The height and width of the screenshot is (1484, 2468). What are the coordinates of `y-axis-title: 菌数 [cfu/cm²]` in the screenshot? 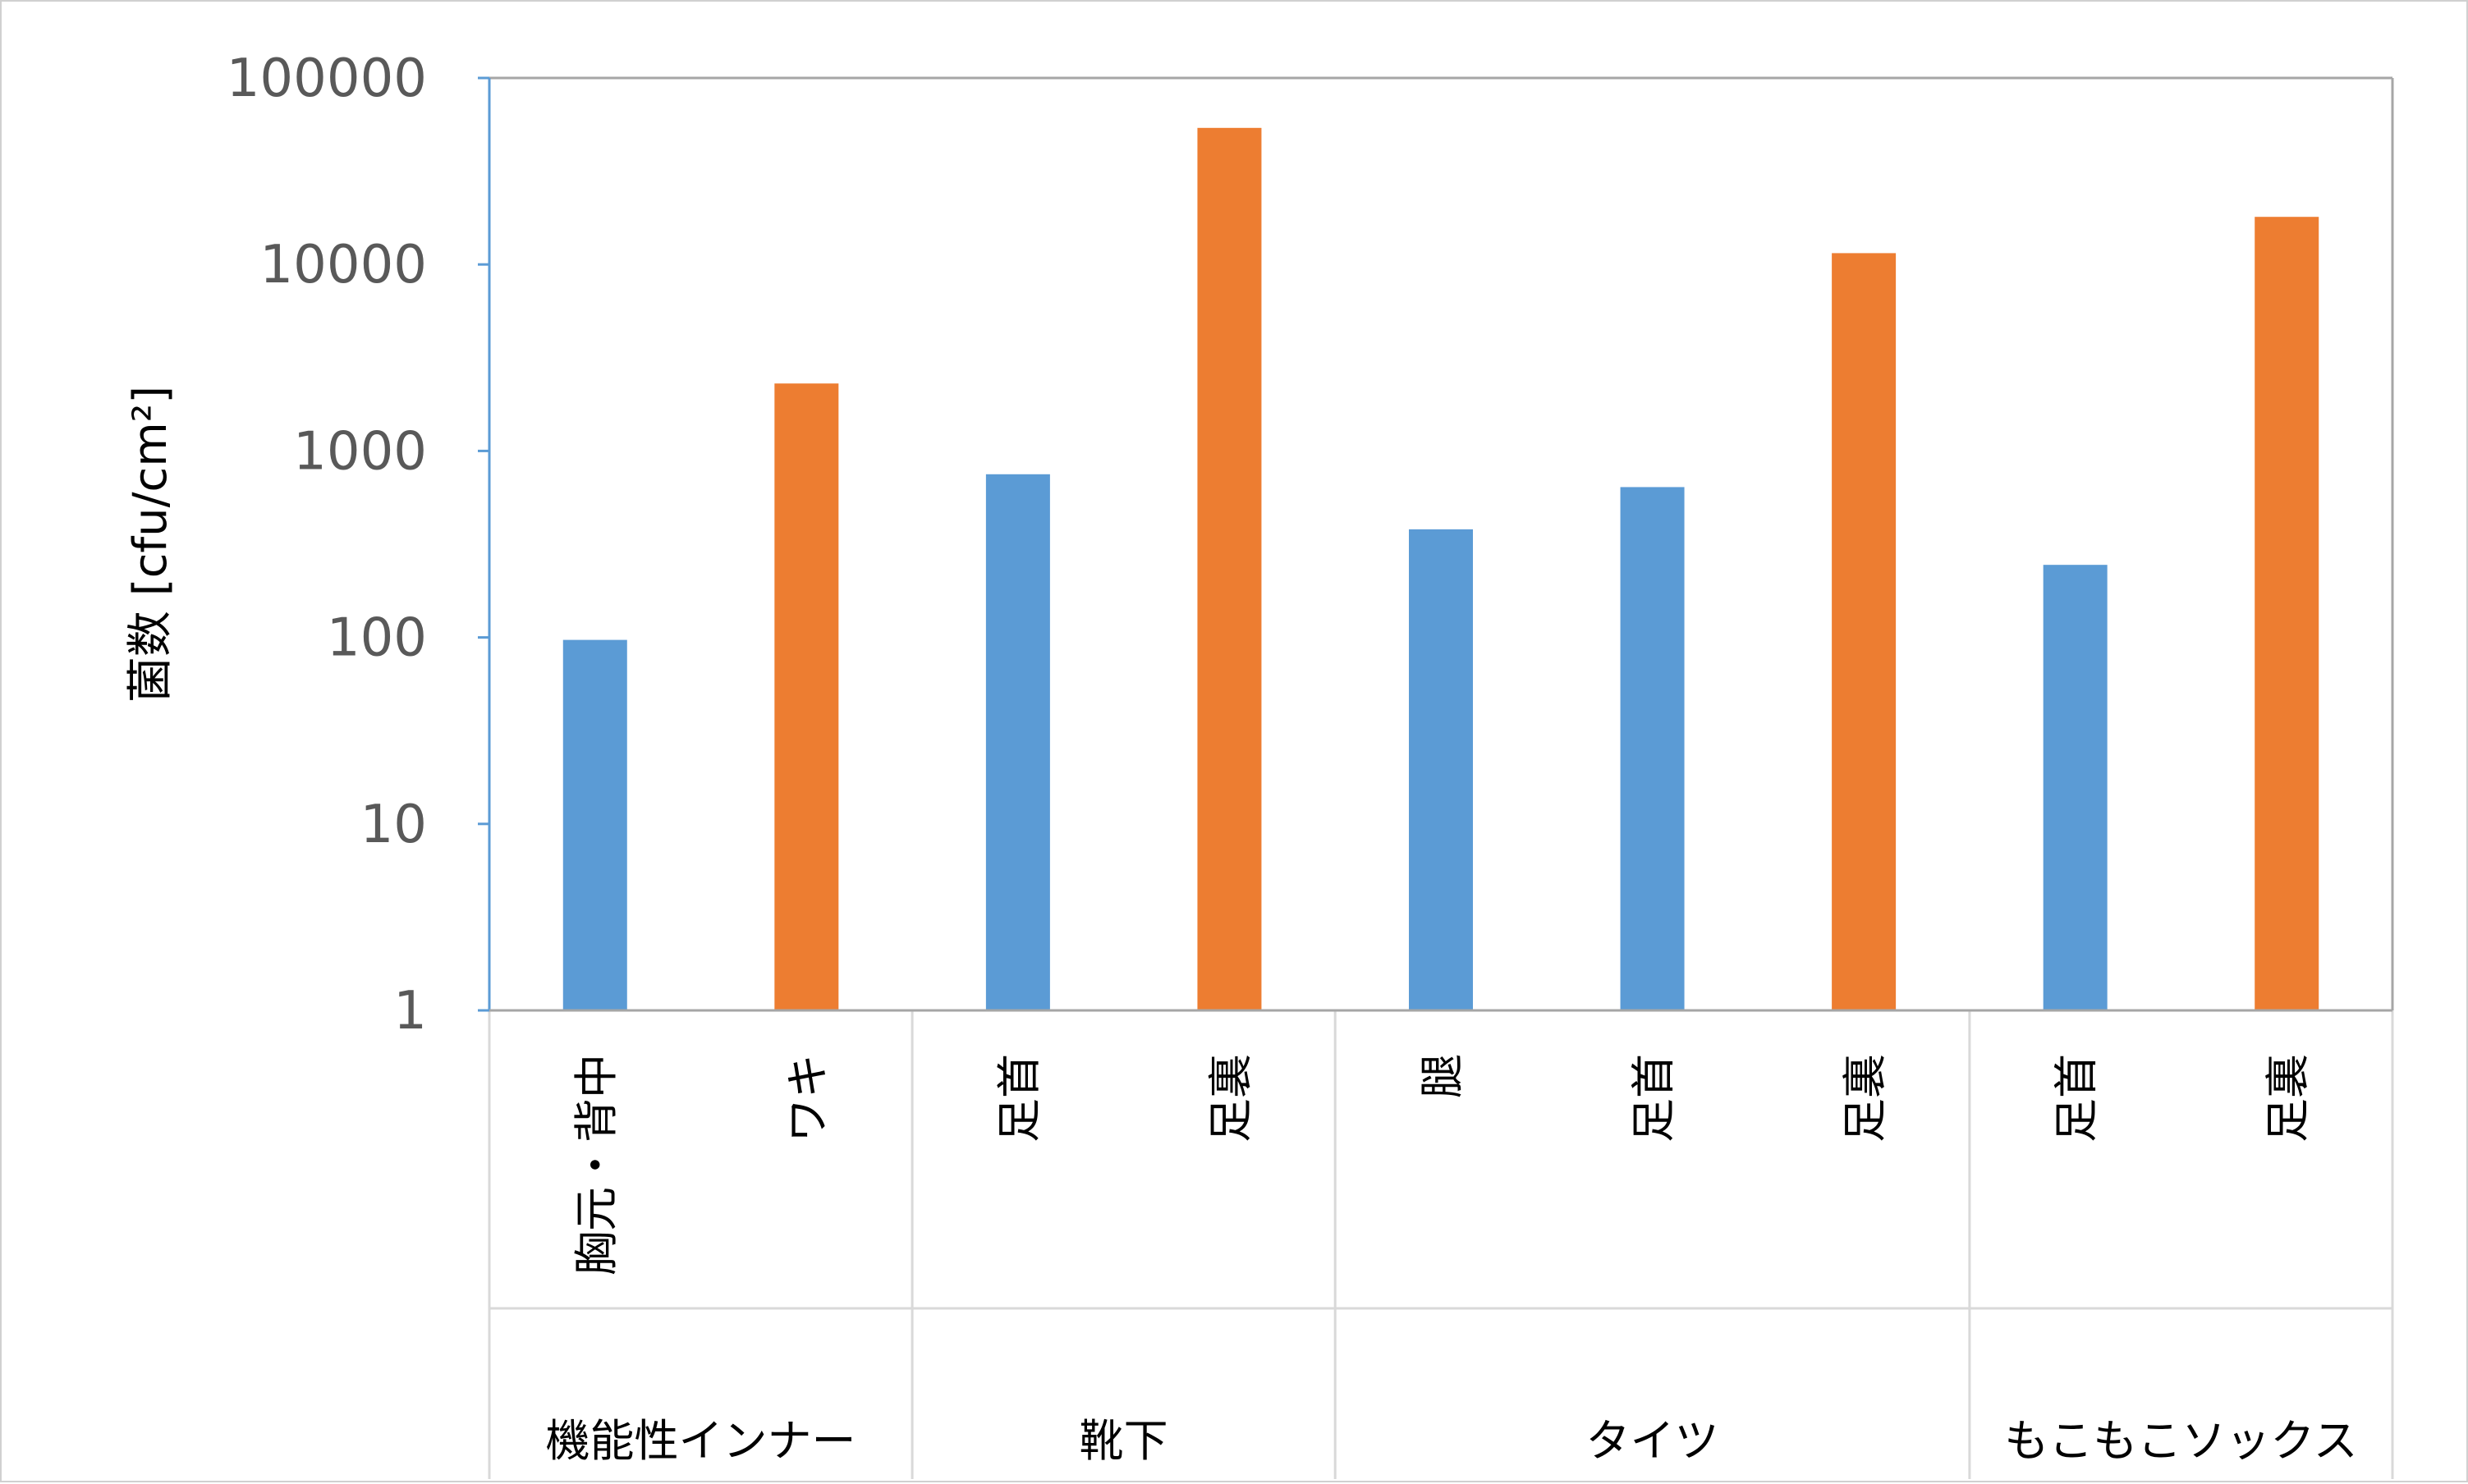 It's located at (150, 544).